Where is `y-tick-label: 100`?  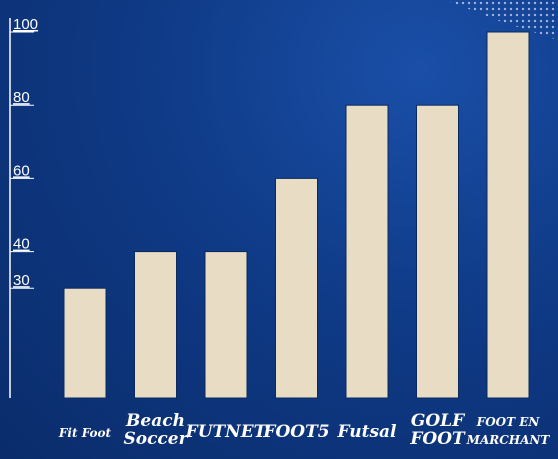 y-tick-label: 100 is located at coordinates (25, 24).